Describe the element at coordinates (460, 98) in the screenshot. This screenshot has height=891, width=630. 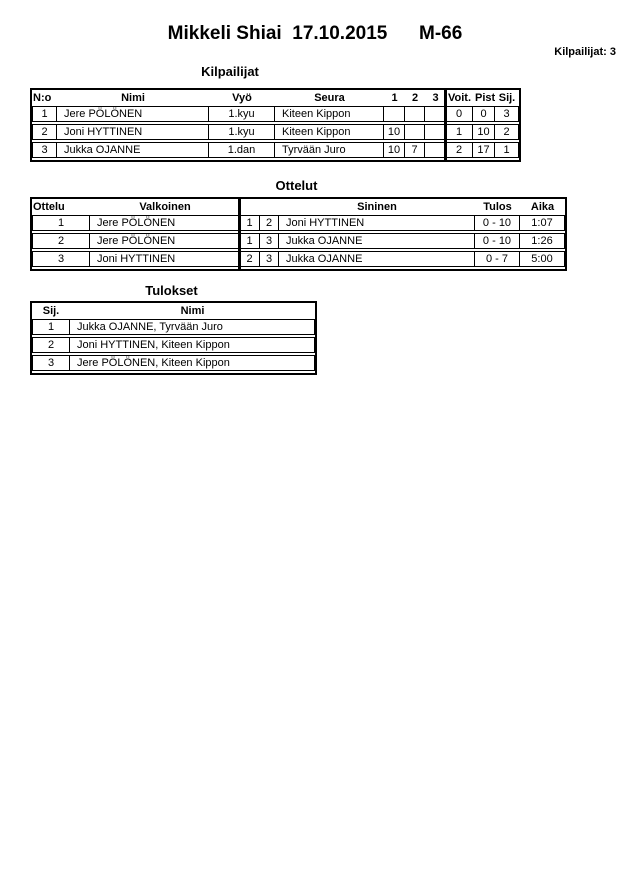
I see `col-header-voit: Voit.` at that location.